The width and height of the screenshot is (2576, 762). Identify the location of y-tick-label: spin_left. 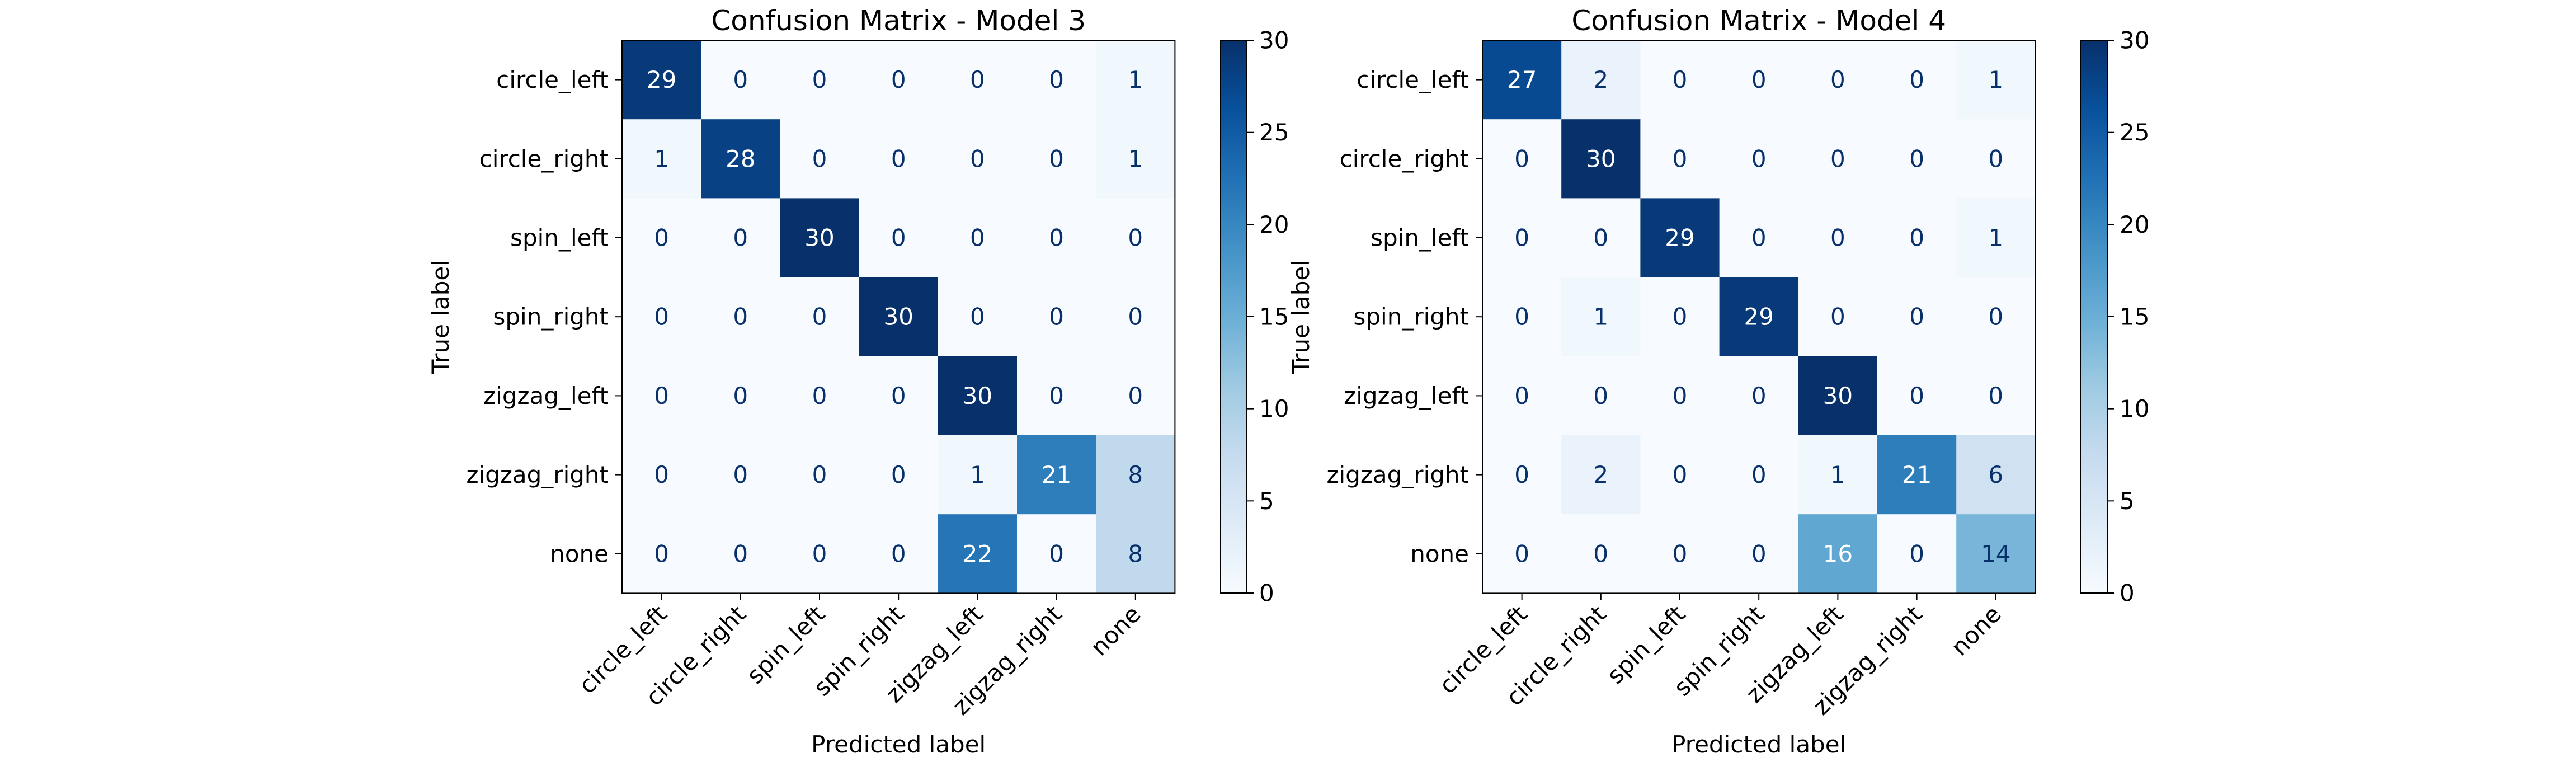
(559, 238).